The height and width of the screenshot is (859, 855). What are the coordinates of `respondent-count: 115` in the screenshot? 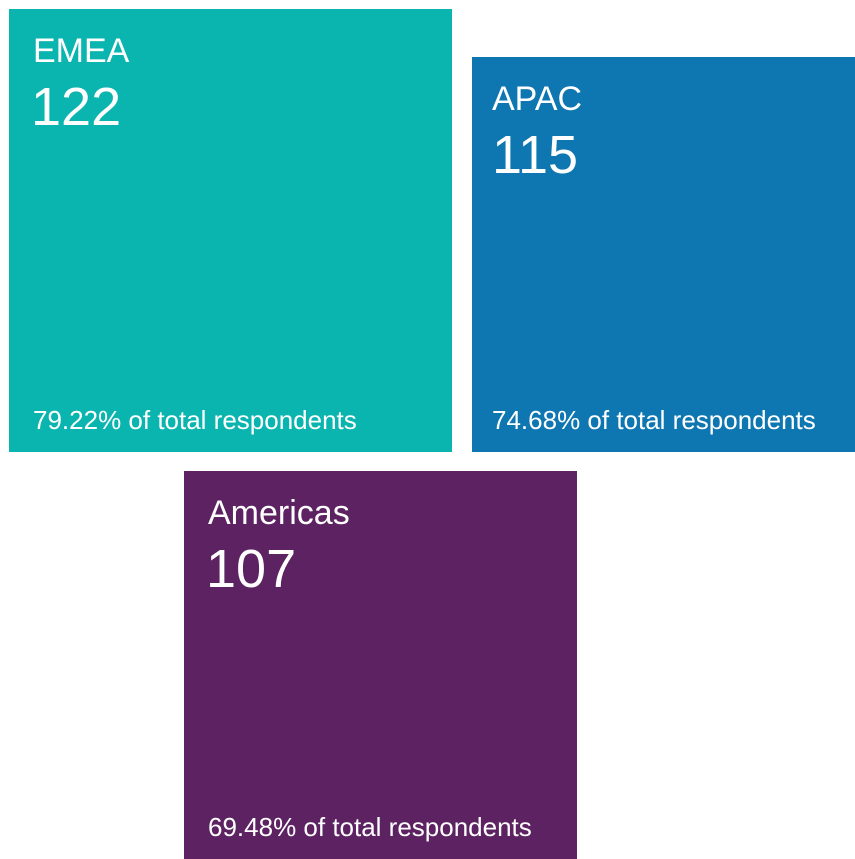 It's located at (535, 155).